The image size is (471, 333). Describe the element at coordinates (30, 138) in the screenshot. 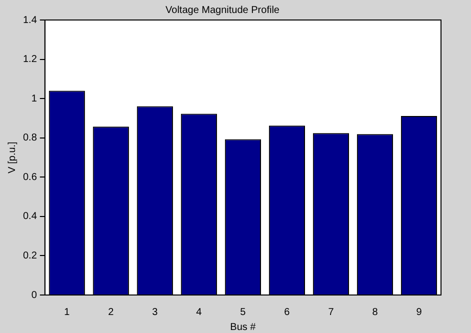

I see `y-tick-label: 0.8` at that location.